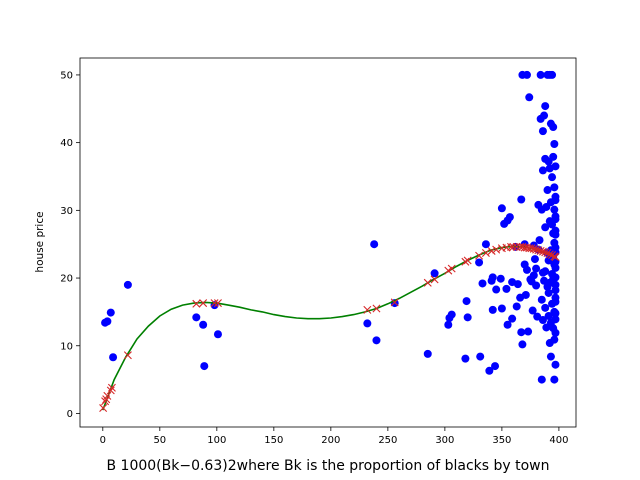 The height and width of the screenshot is (480, 640). Describe the element at coordinates (387, 440) in the screenshot. I see `x-tick-label: 250` at that location.